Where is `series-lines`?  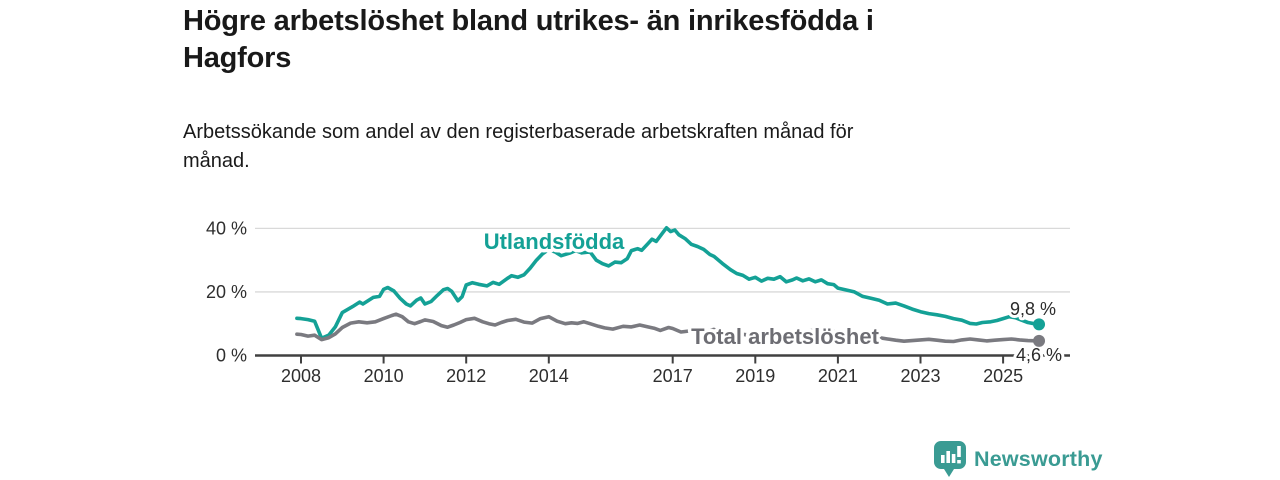 series-lines is located at coordinates (668, 285).